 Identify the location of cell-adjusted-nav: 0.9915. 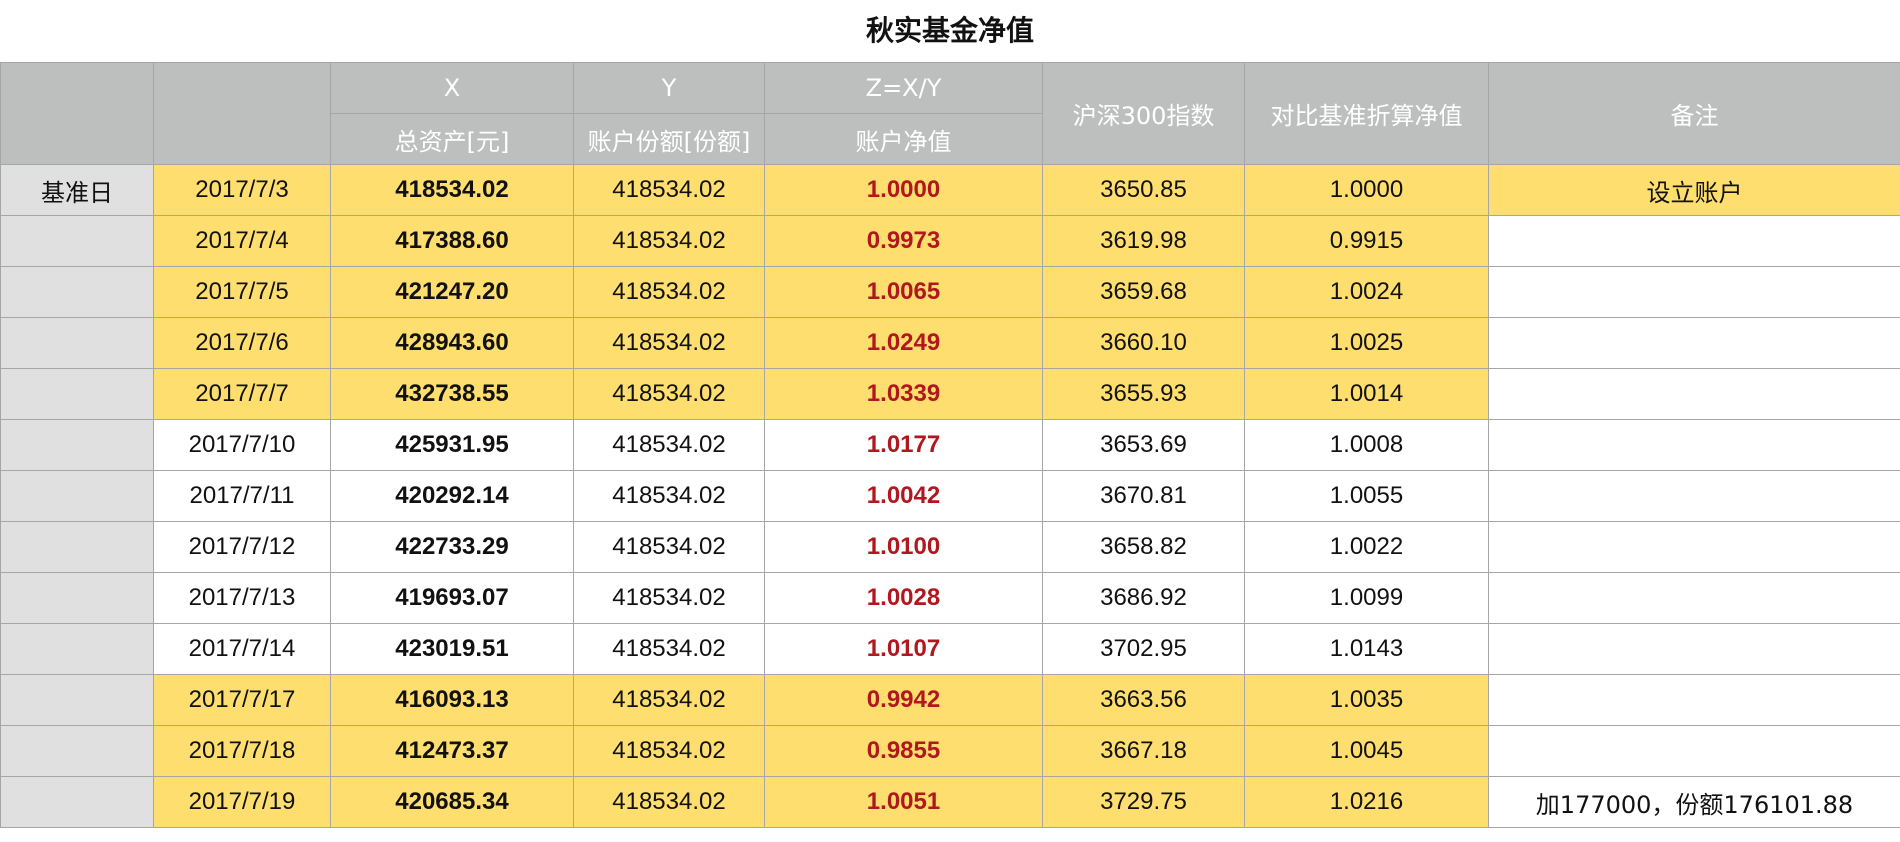
(1366, 241).